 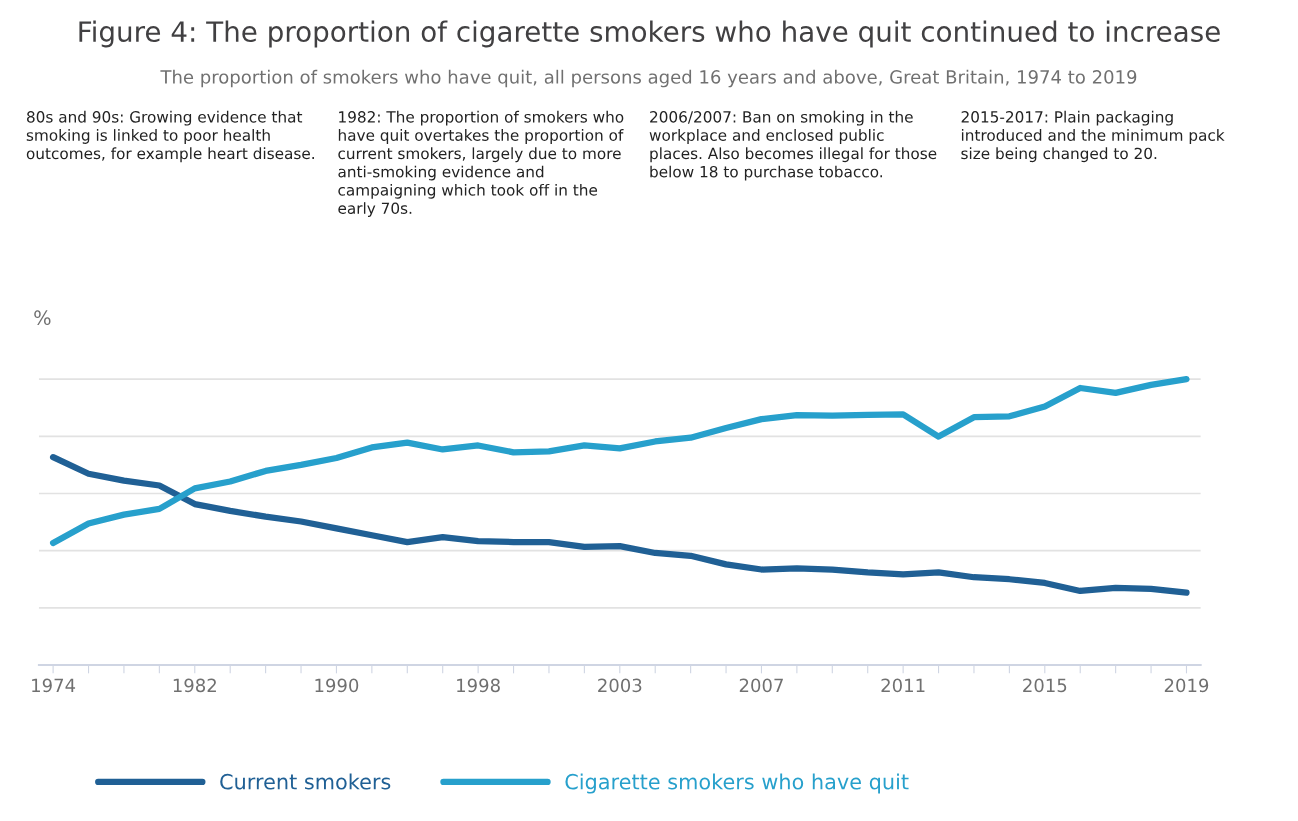 What do you see at coordinates (478, 685) in the screenshot?
I see `x-tick-label: 1998` at bounding box center [478, 685].